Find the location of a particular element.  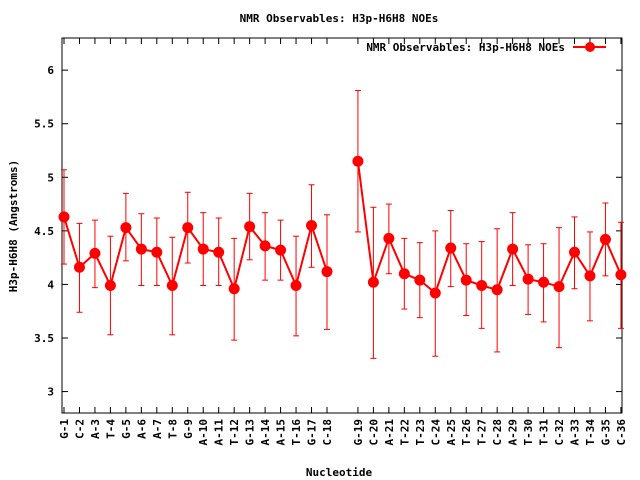

x-tick-label: C-2 is located at coordinates (79, 429).